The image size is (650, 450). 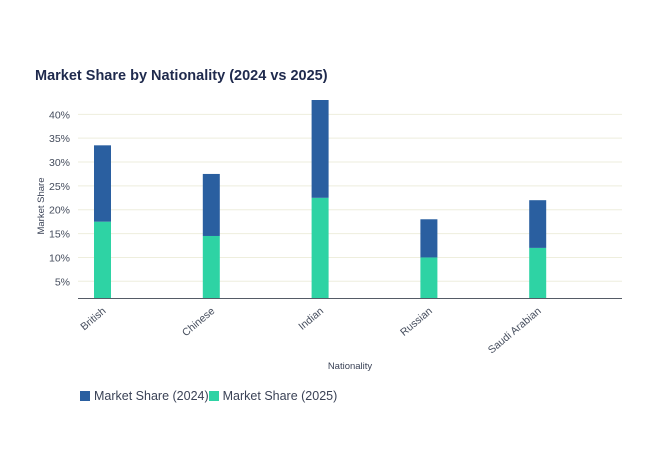 What do you see at coordinates (151, 396) in the screenshot?
I see `legend-label-2024: Market Share (2024)` at bounding box center [151, 396].